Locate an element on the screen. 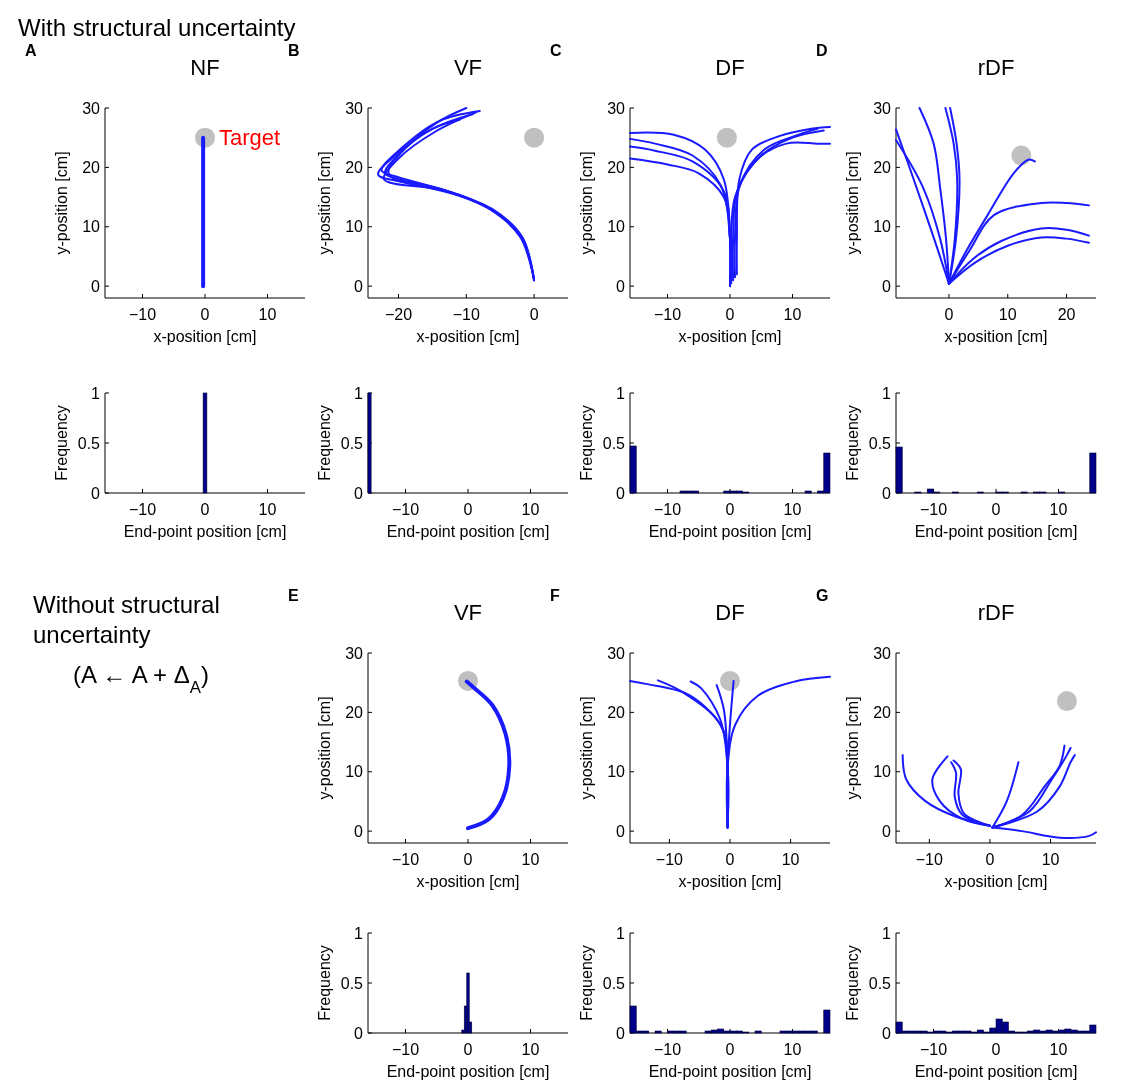  chart-title: VF is located at coordinates (468, 612).